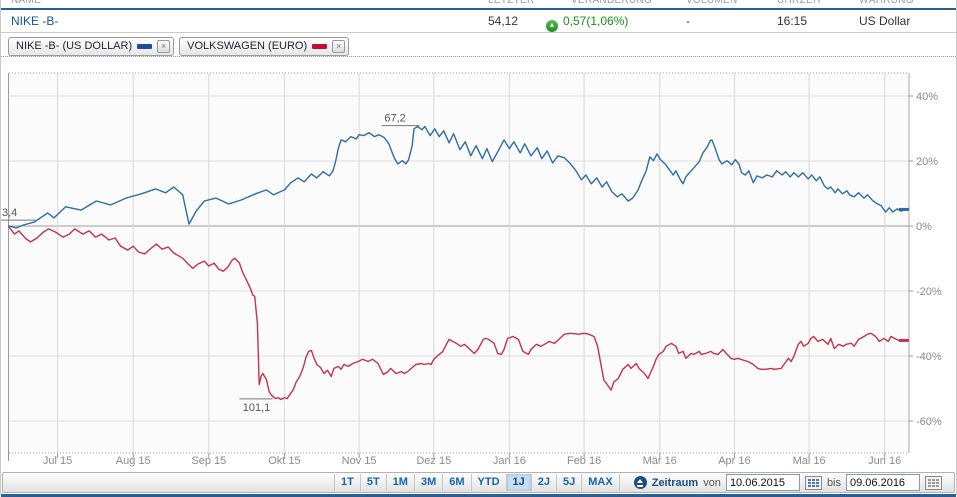  I want to click on y-axis-label: -40%, so click(929, 357).